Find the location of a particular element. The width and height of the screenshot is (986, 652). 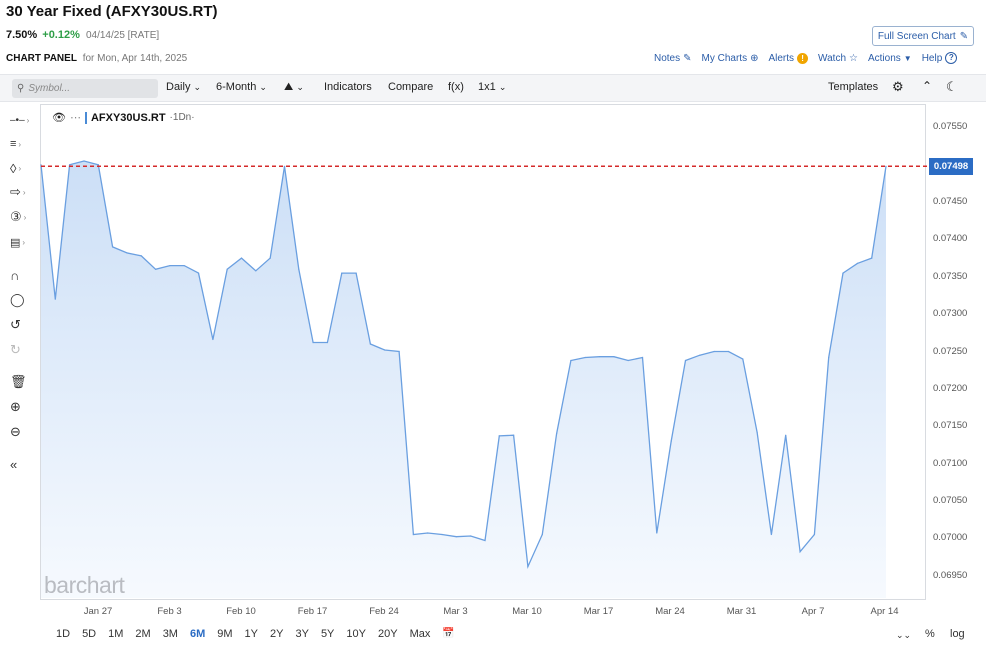

eye-icon: 👁 is located at coordinates (59, 118).